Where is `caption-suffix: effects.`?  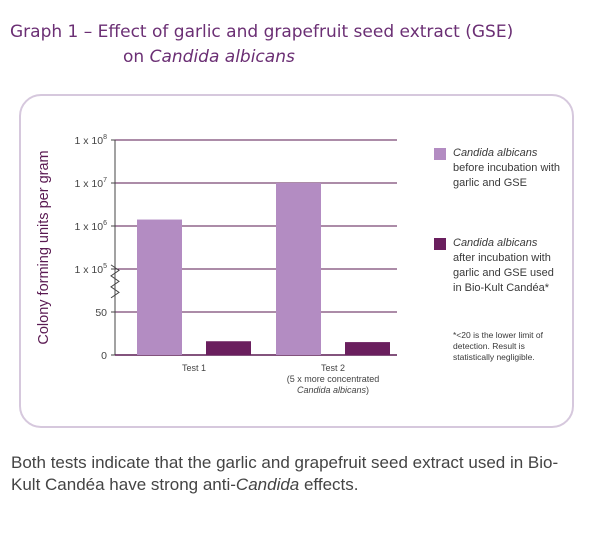 caption-suffix: effects. is located at coordinates (329, 484).